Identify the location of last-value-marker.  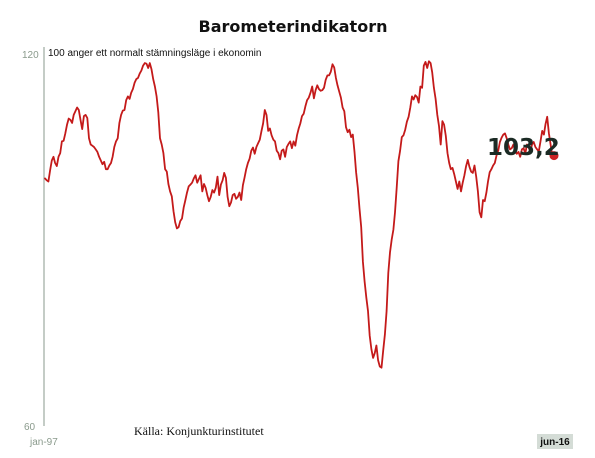
(554, 156).